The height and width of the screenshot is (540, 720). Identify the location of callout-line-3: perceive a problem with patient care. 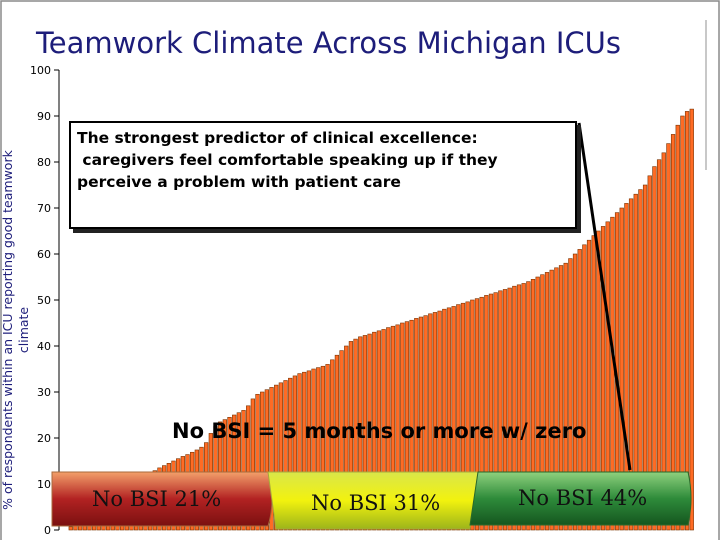
(239, 182).